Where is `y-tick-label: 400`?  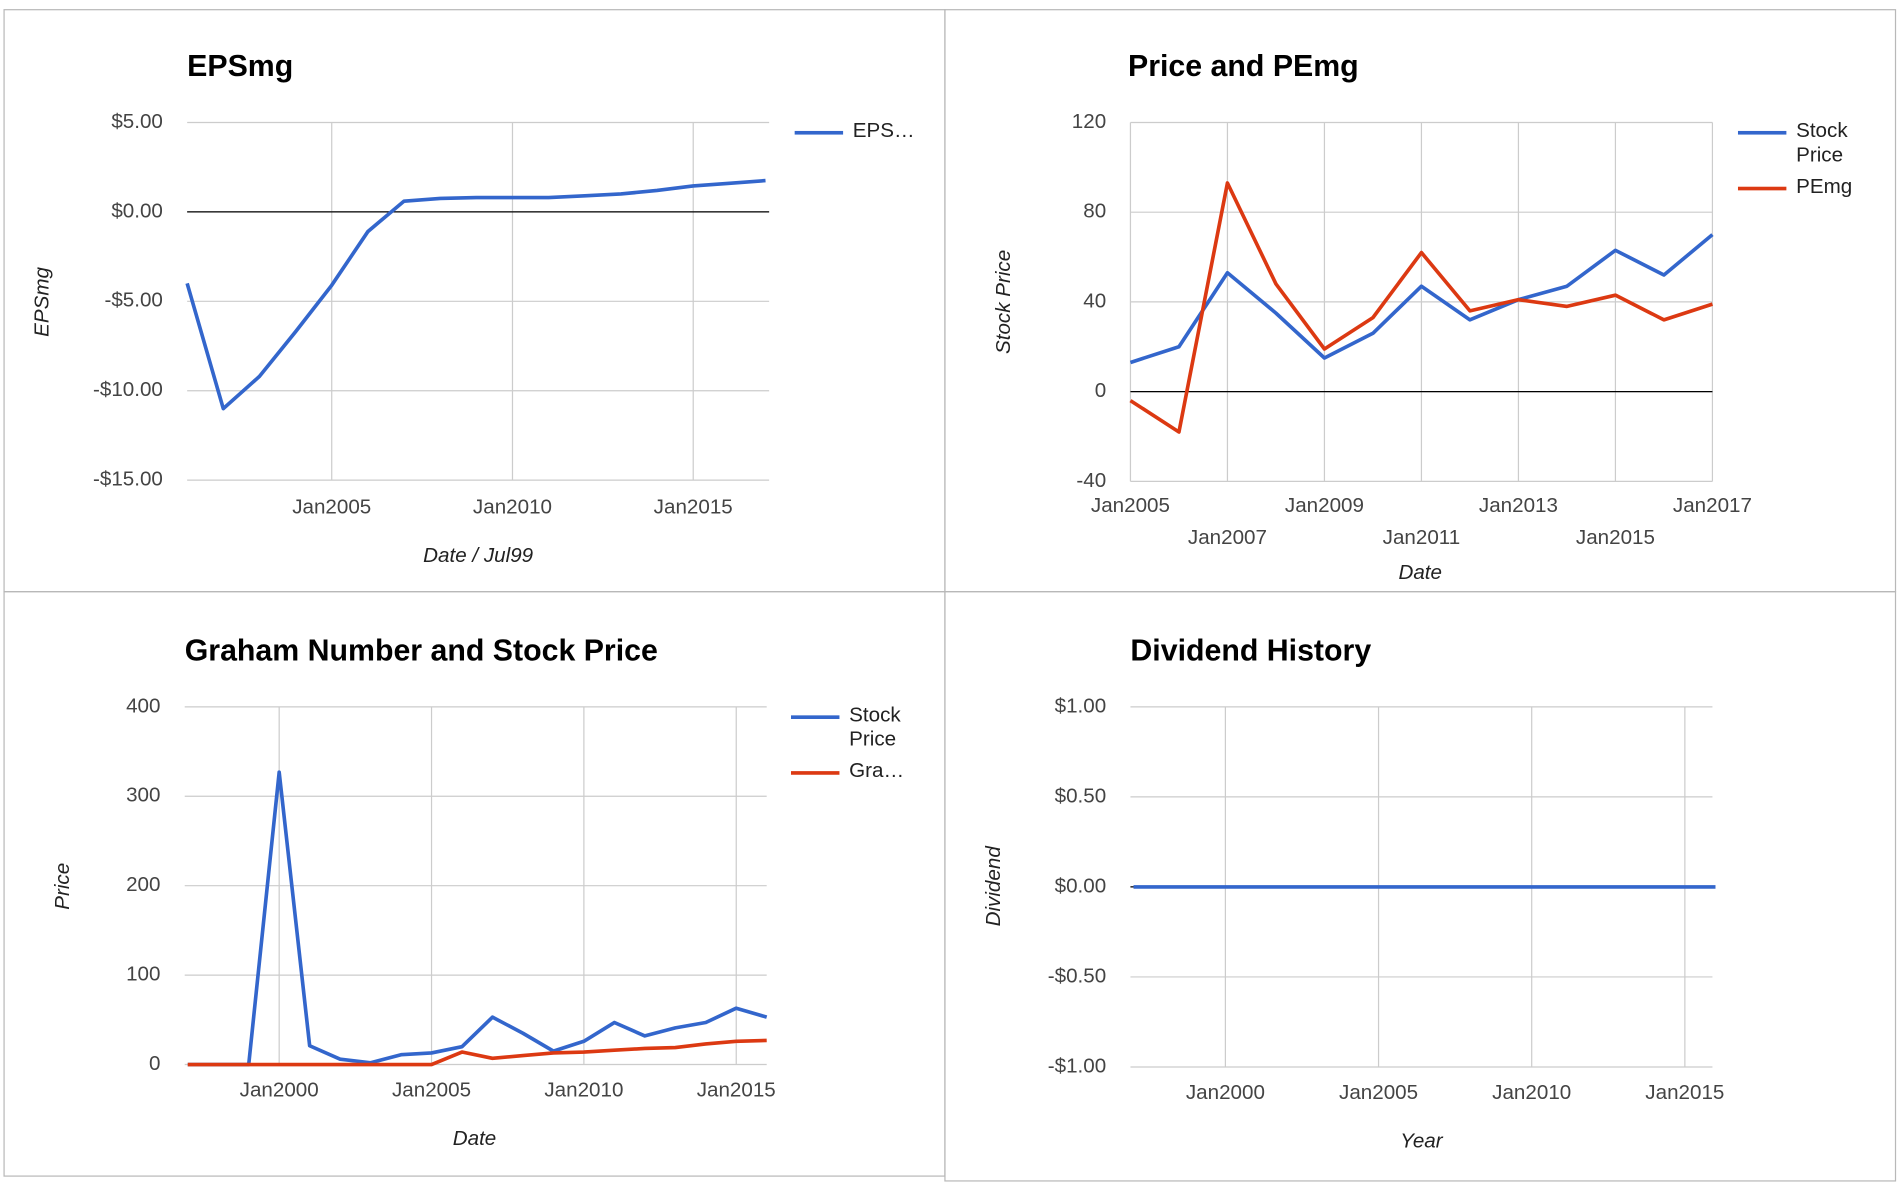
y-tick-label: 400 is located at coordinates (143, 705).